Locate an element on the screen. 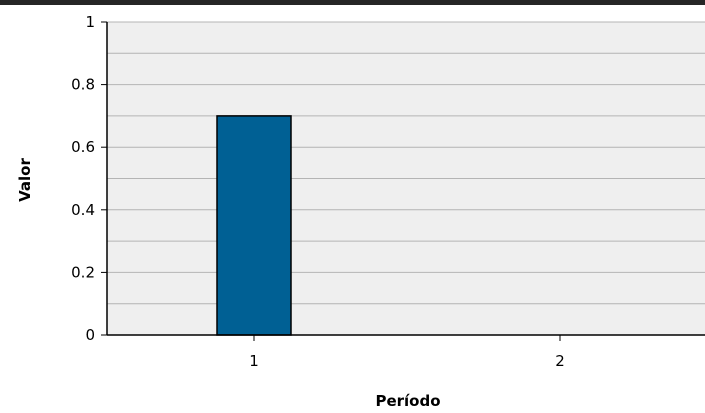 Image resolution: width=705 pixels, height=413 pixels. y-tick-label: 0.8 is located at coordinates (83, 85).